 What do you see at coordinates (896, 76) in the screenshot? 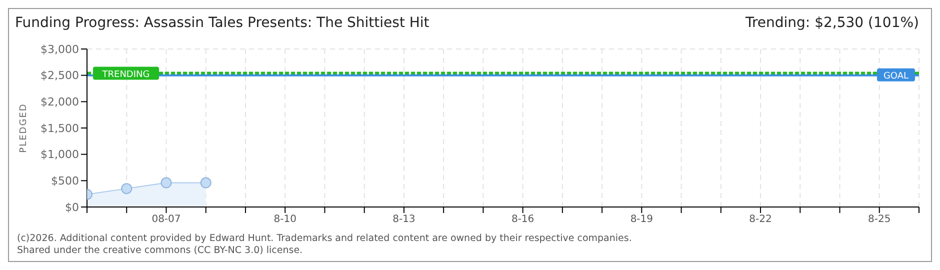
I see `ref-line-label: GOAL` at bounding box center [896, 76].